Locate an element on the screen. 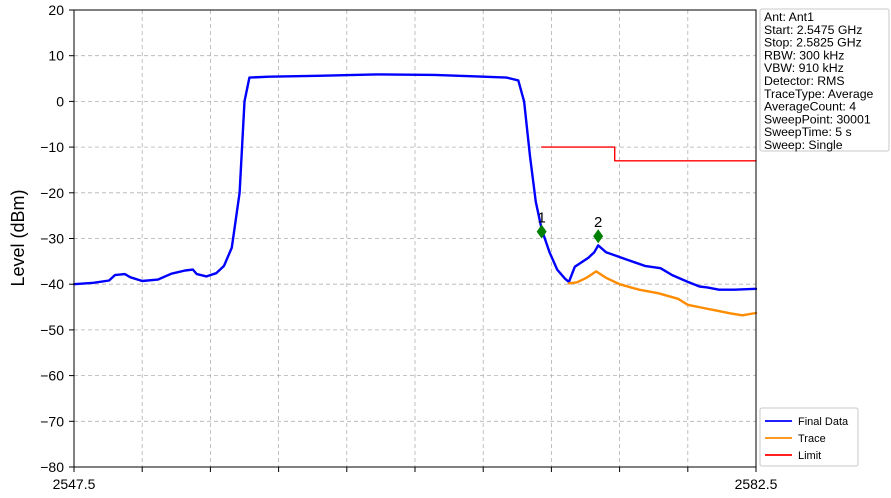 The height and width of the screenshot is (498, 891). info-line: Detector: RMS is located at coordinates (804, 81).